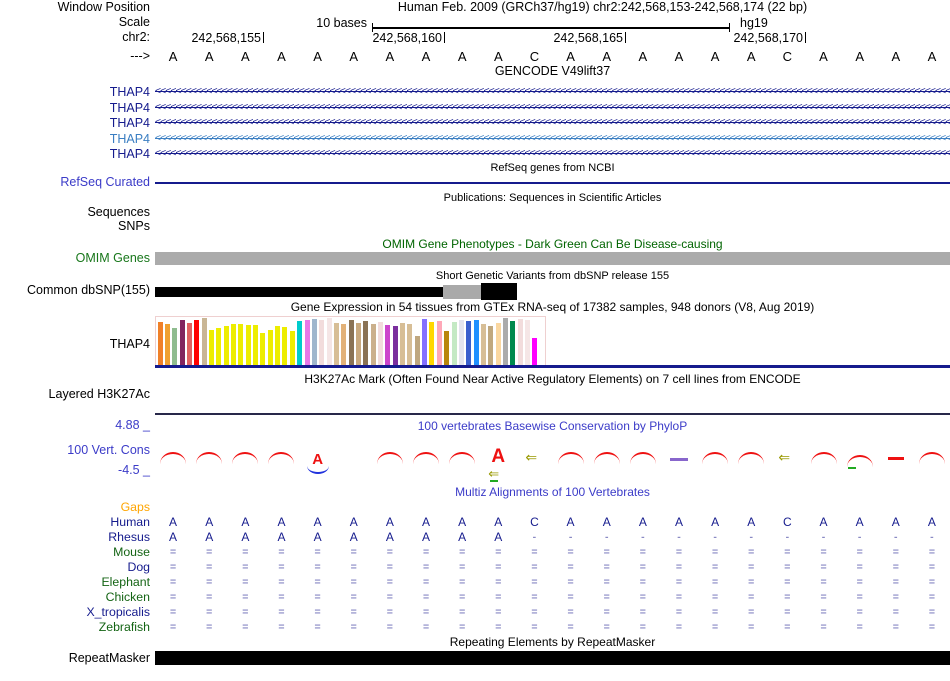 The width and height of the screenshot is (950, 681). I want to click on h3k27ac-track, so click(552, 414).